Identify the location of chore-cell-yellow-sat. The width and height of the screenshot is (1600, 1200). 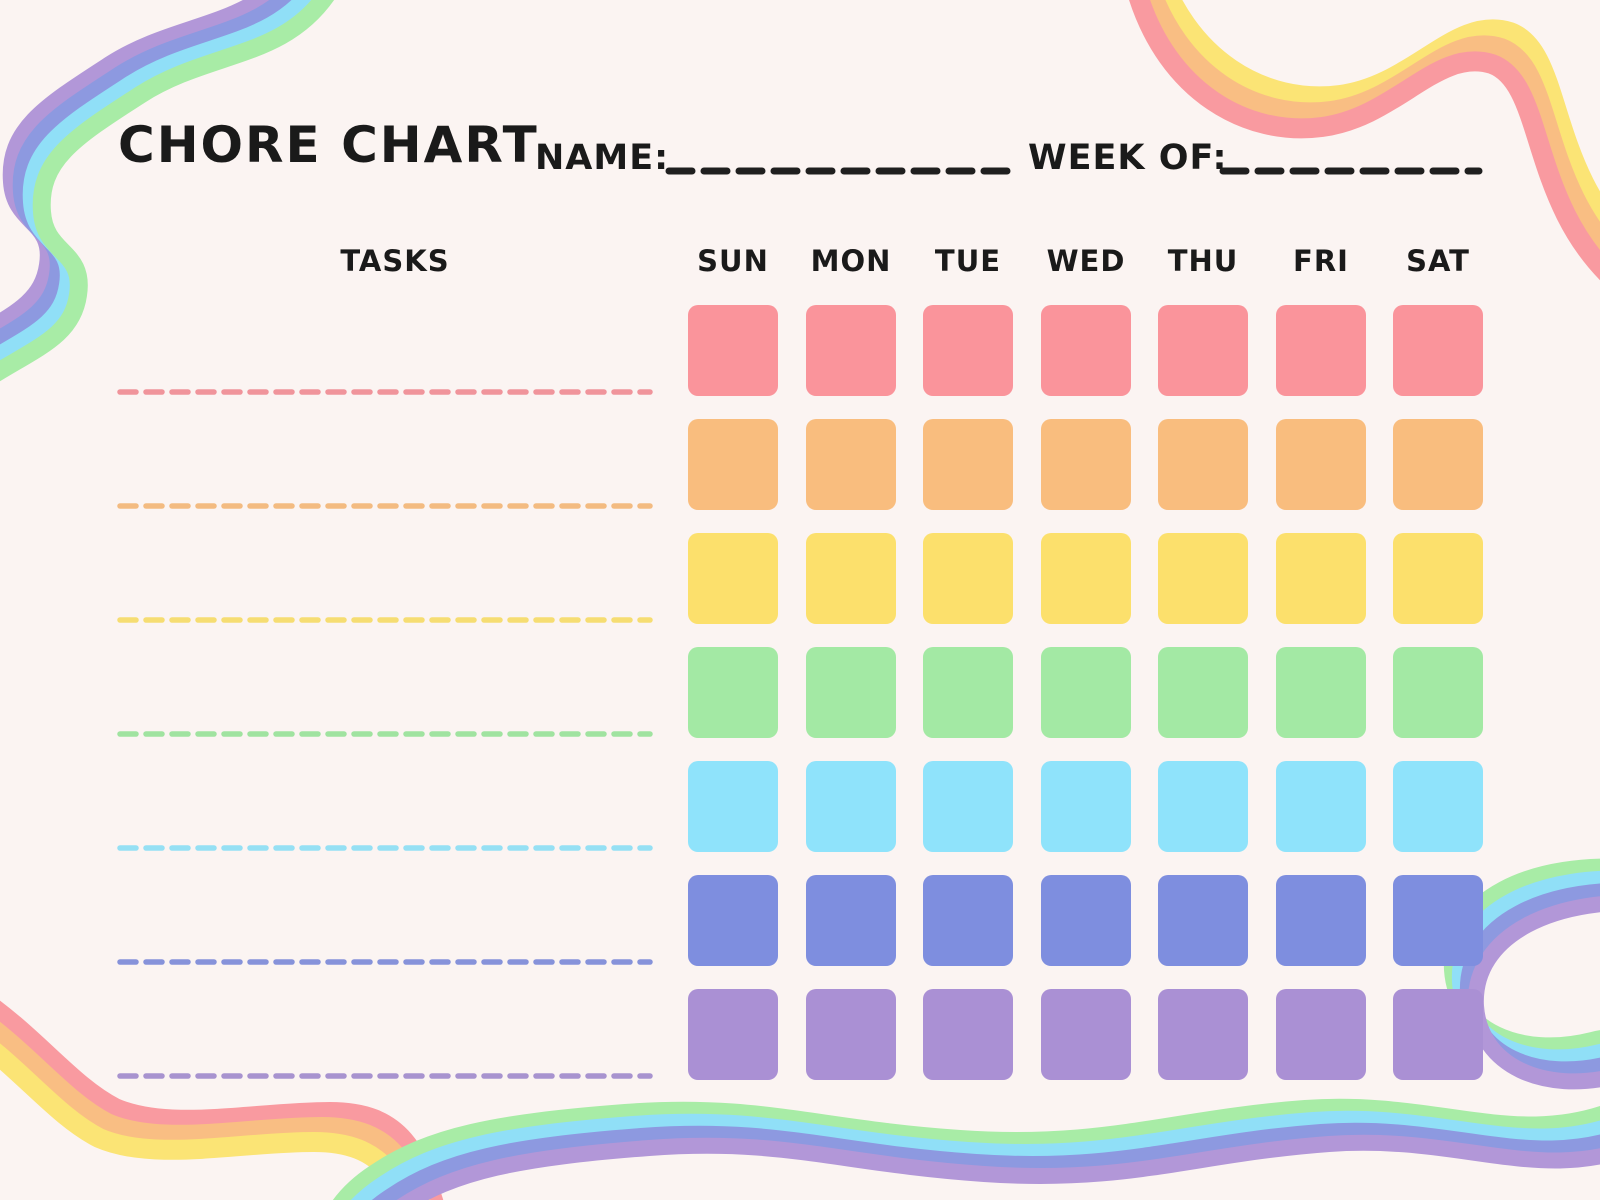
(1438, 578).